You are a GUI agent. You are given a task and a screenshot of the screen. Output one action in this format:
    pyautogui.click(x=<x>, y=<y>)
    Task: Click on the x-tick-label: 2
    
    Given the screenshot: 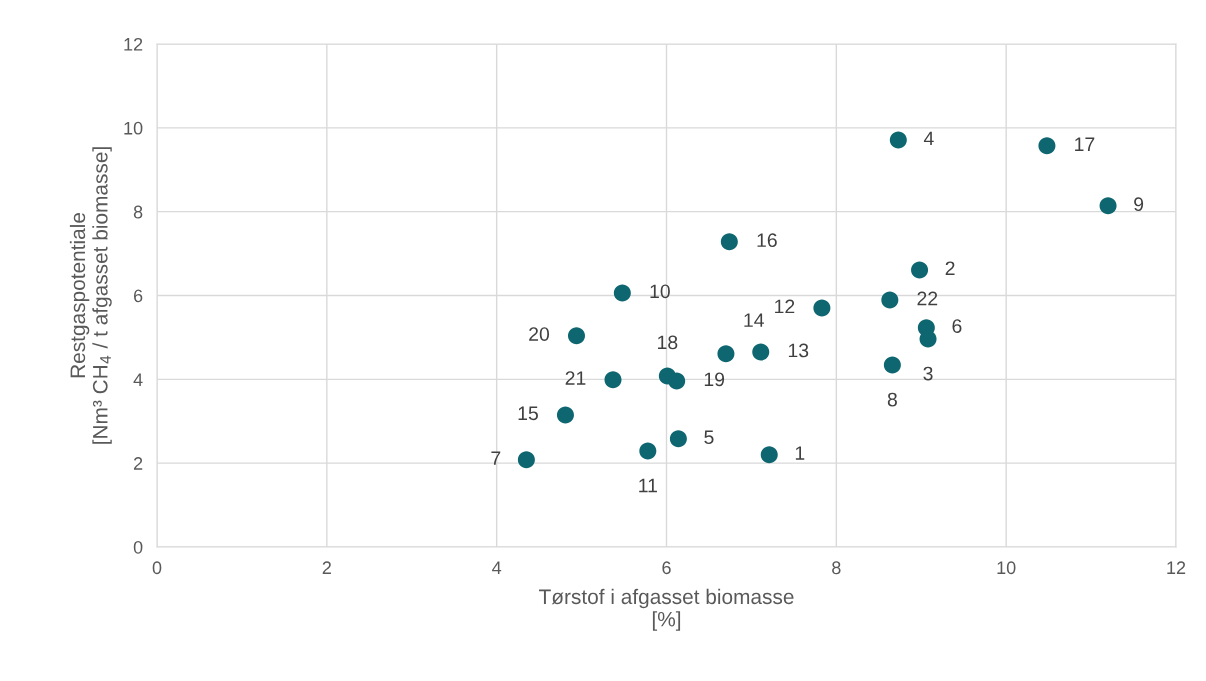 What is the action you would take?
    pyautogui.click(x=326, y=567)
    